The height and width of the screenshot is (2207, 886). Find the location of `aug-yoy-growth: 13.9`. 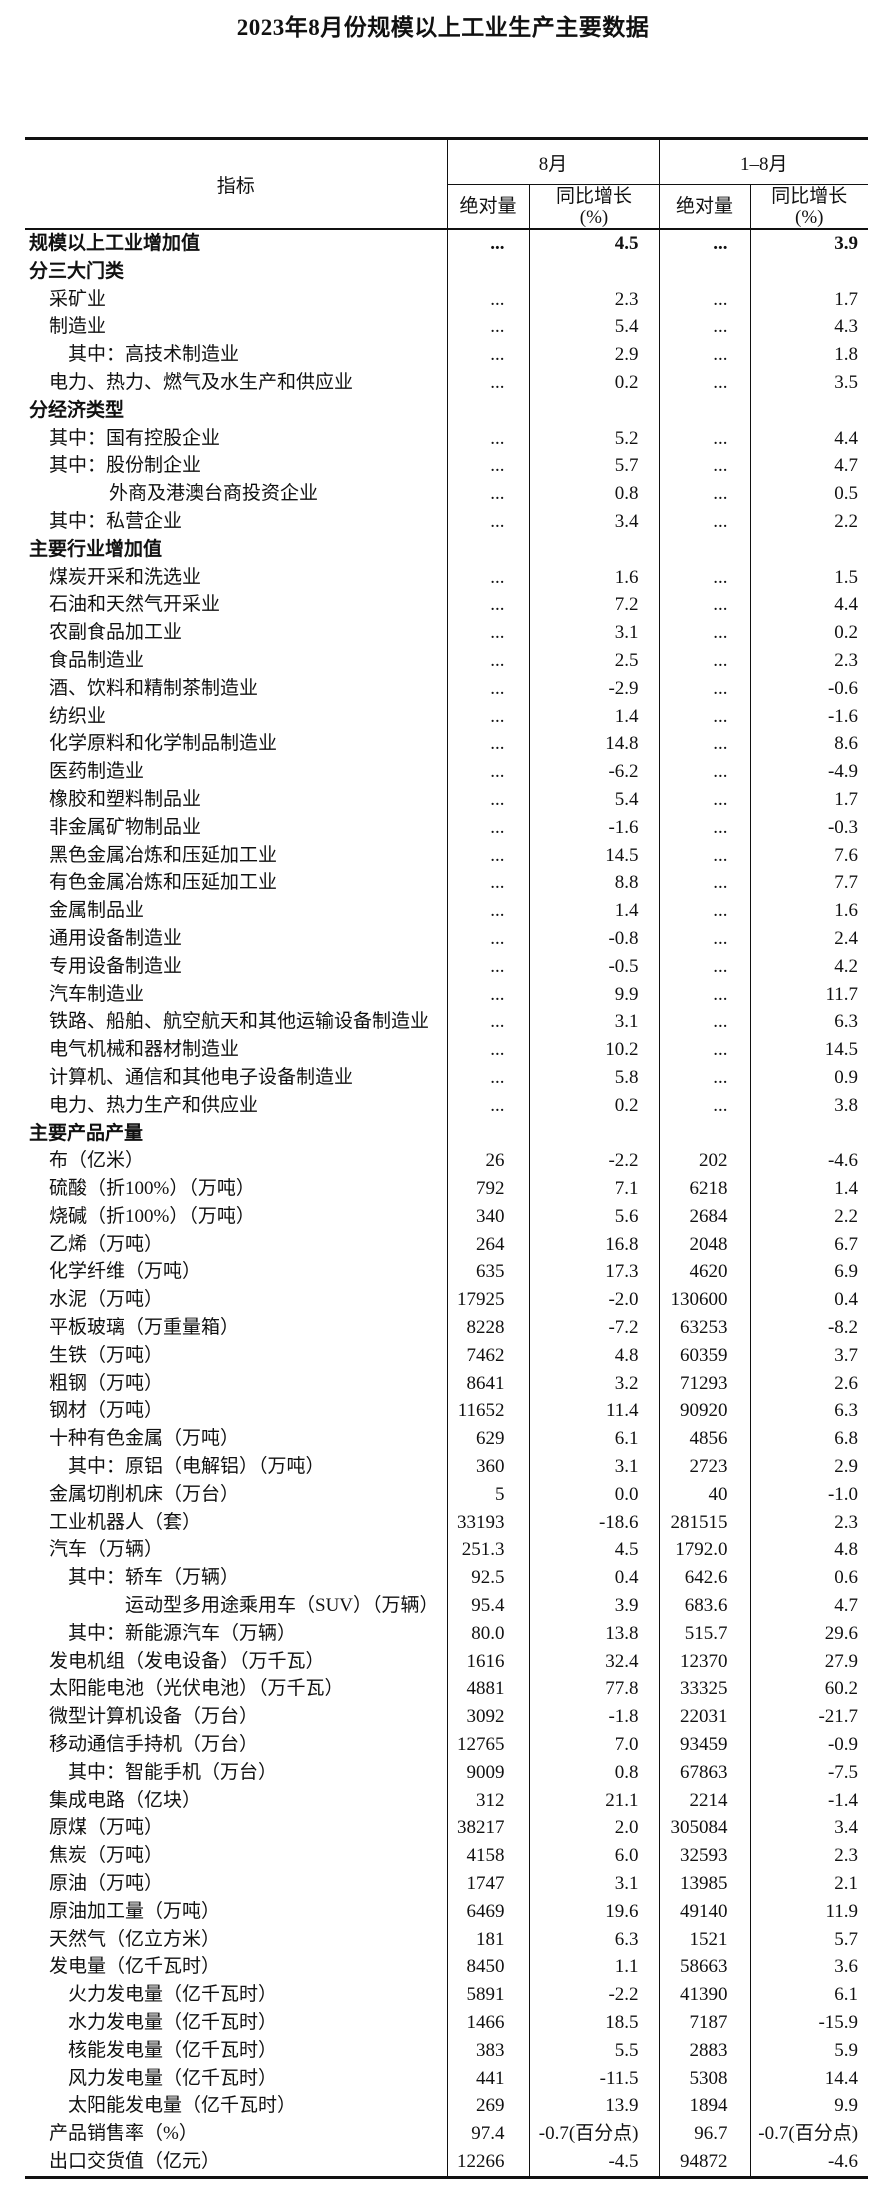

aug-yoy-growth: 13.9 is located at coordinates (594, 2106).